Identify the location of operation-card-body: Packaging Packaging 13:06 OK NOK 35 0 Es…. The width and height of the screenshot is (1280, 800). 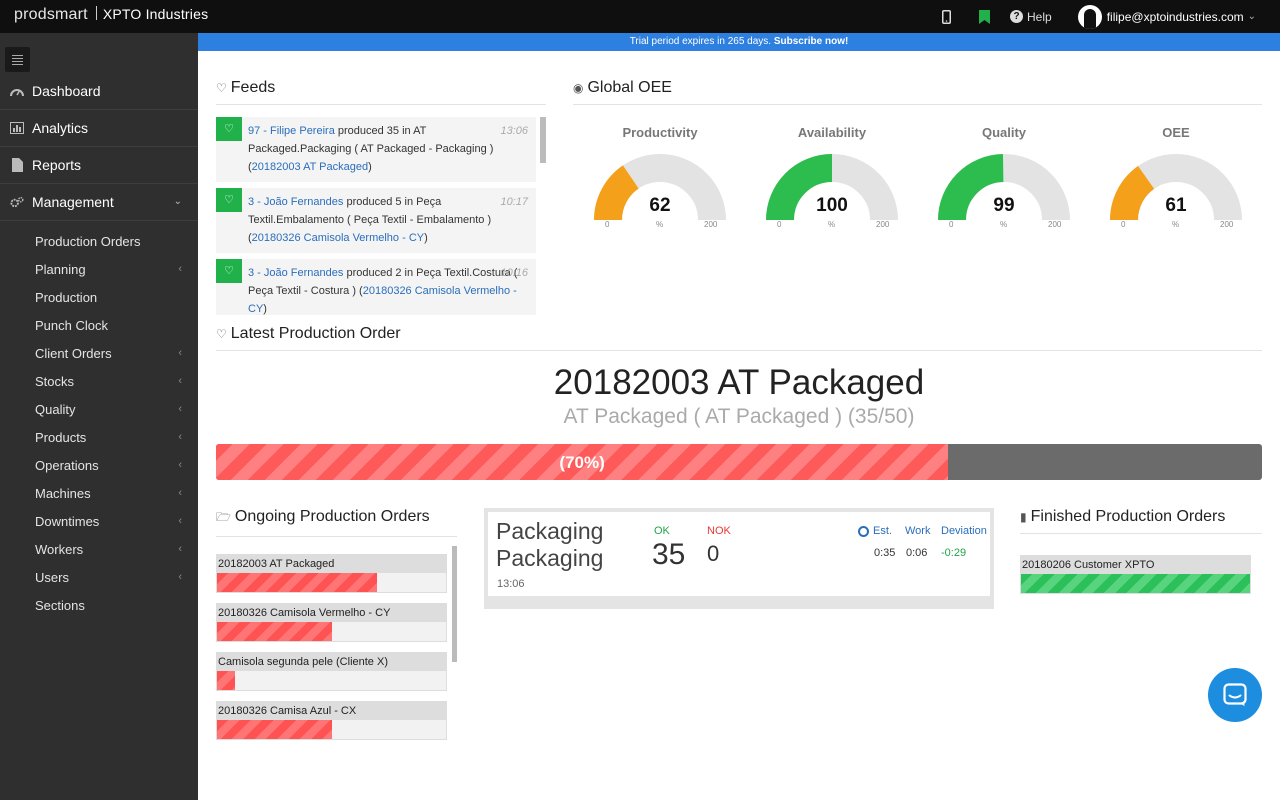
(739, 554).